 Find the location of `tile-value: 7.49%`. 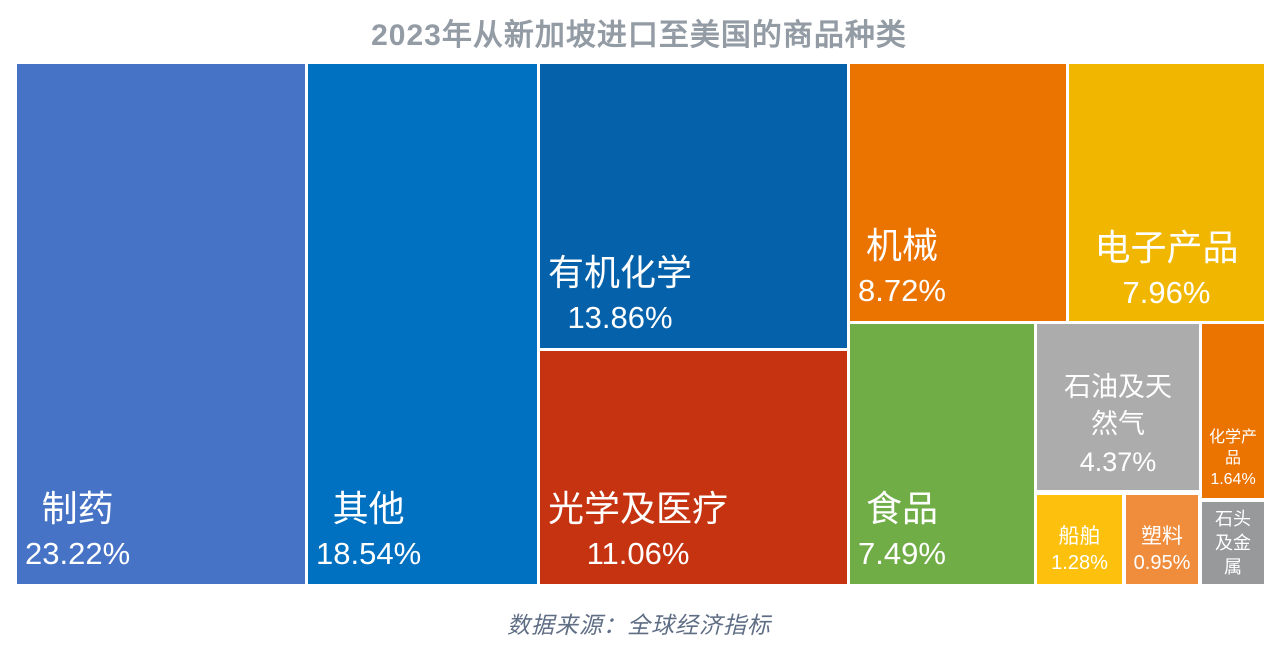

tile-value: 7.49% is located at coordinates (902, 553).